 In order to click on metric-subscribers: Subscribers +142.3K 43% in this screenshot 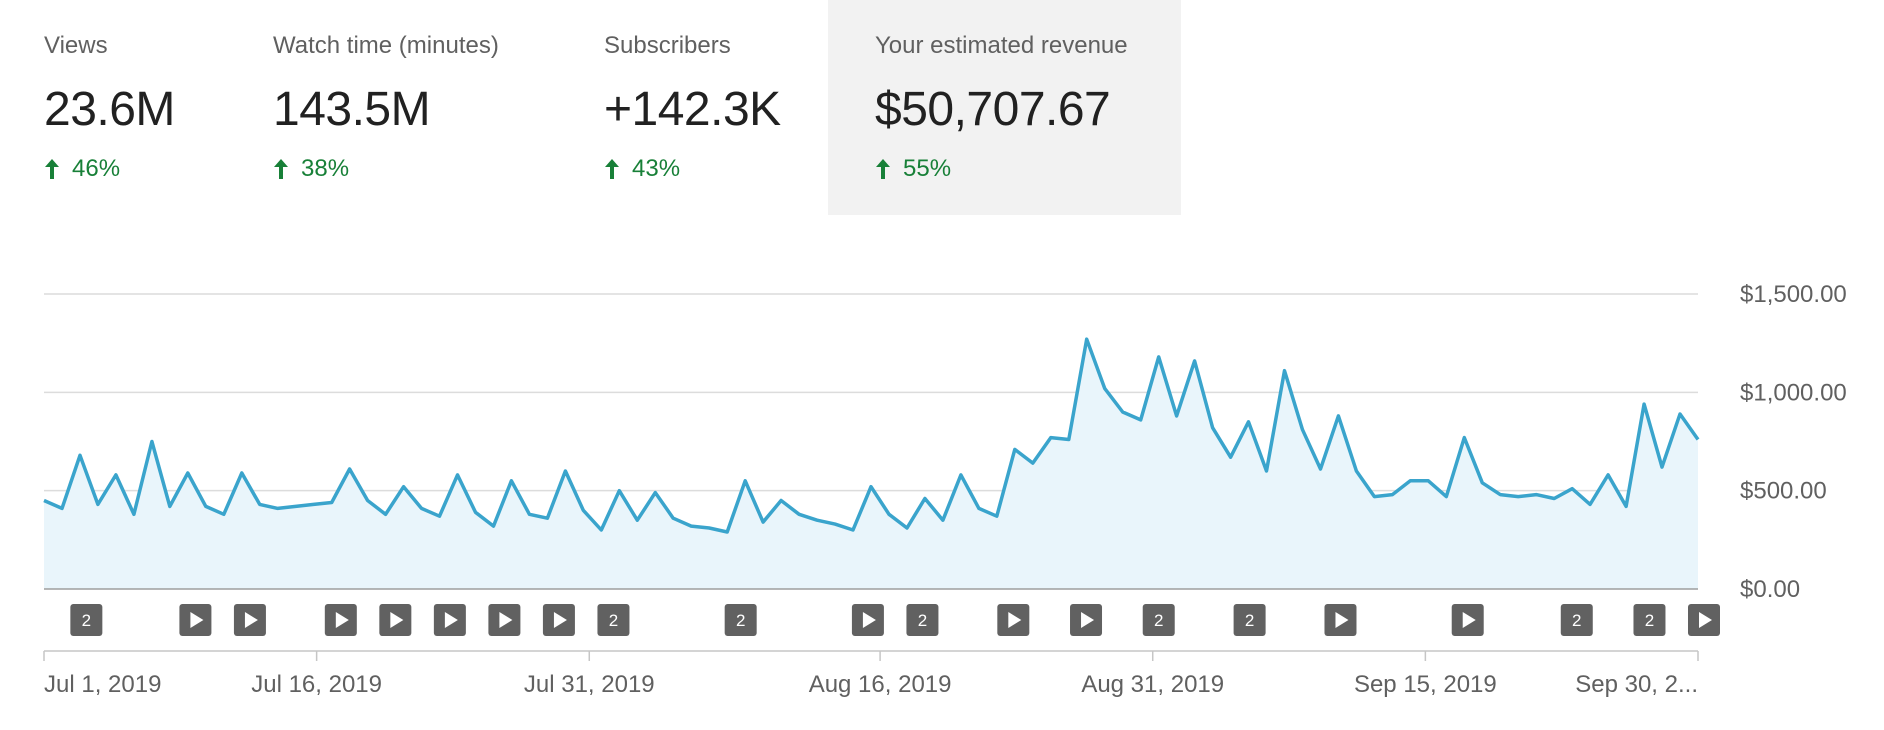, I will do `click(714, 107)`.